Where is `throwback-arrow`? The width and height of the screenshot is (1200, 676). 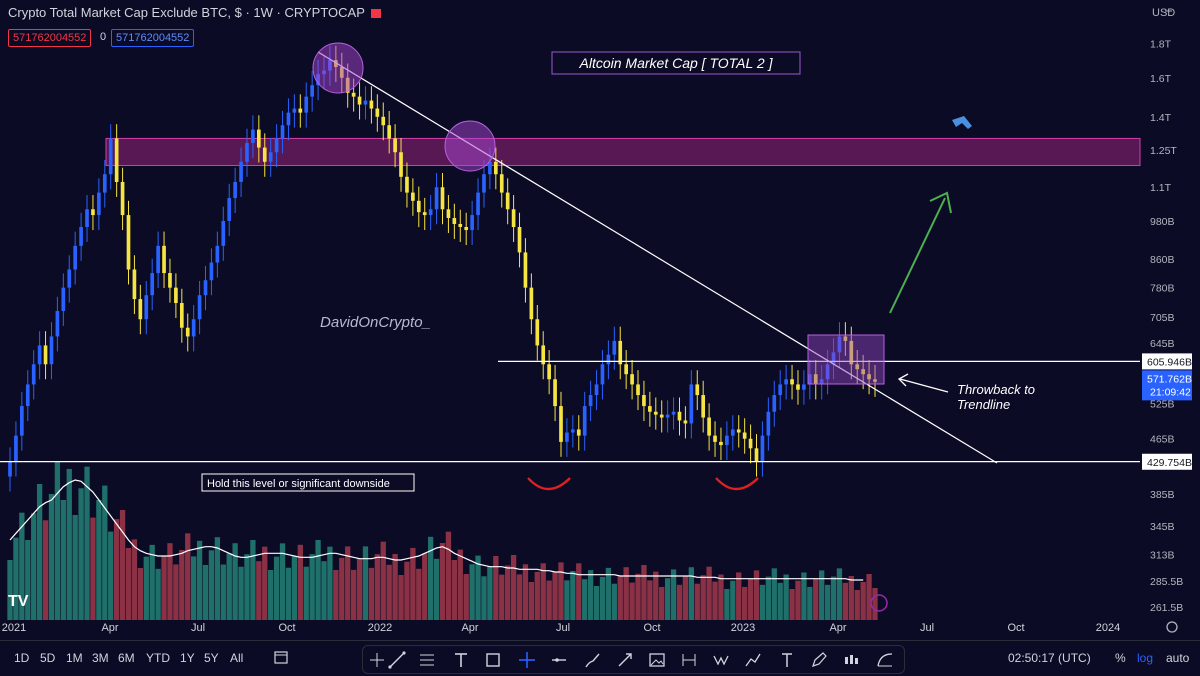 throwback-arrow is located at coordinates (924, 385).